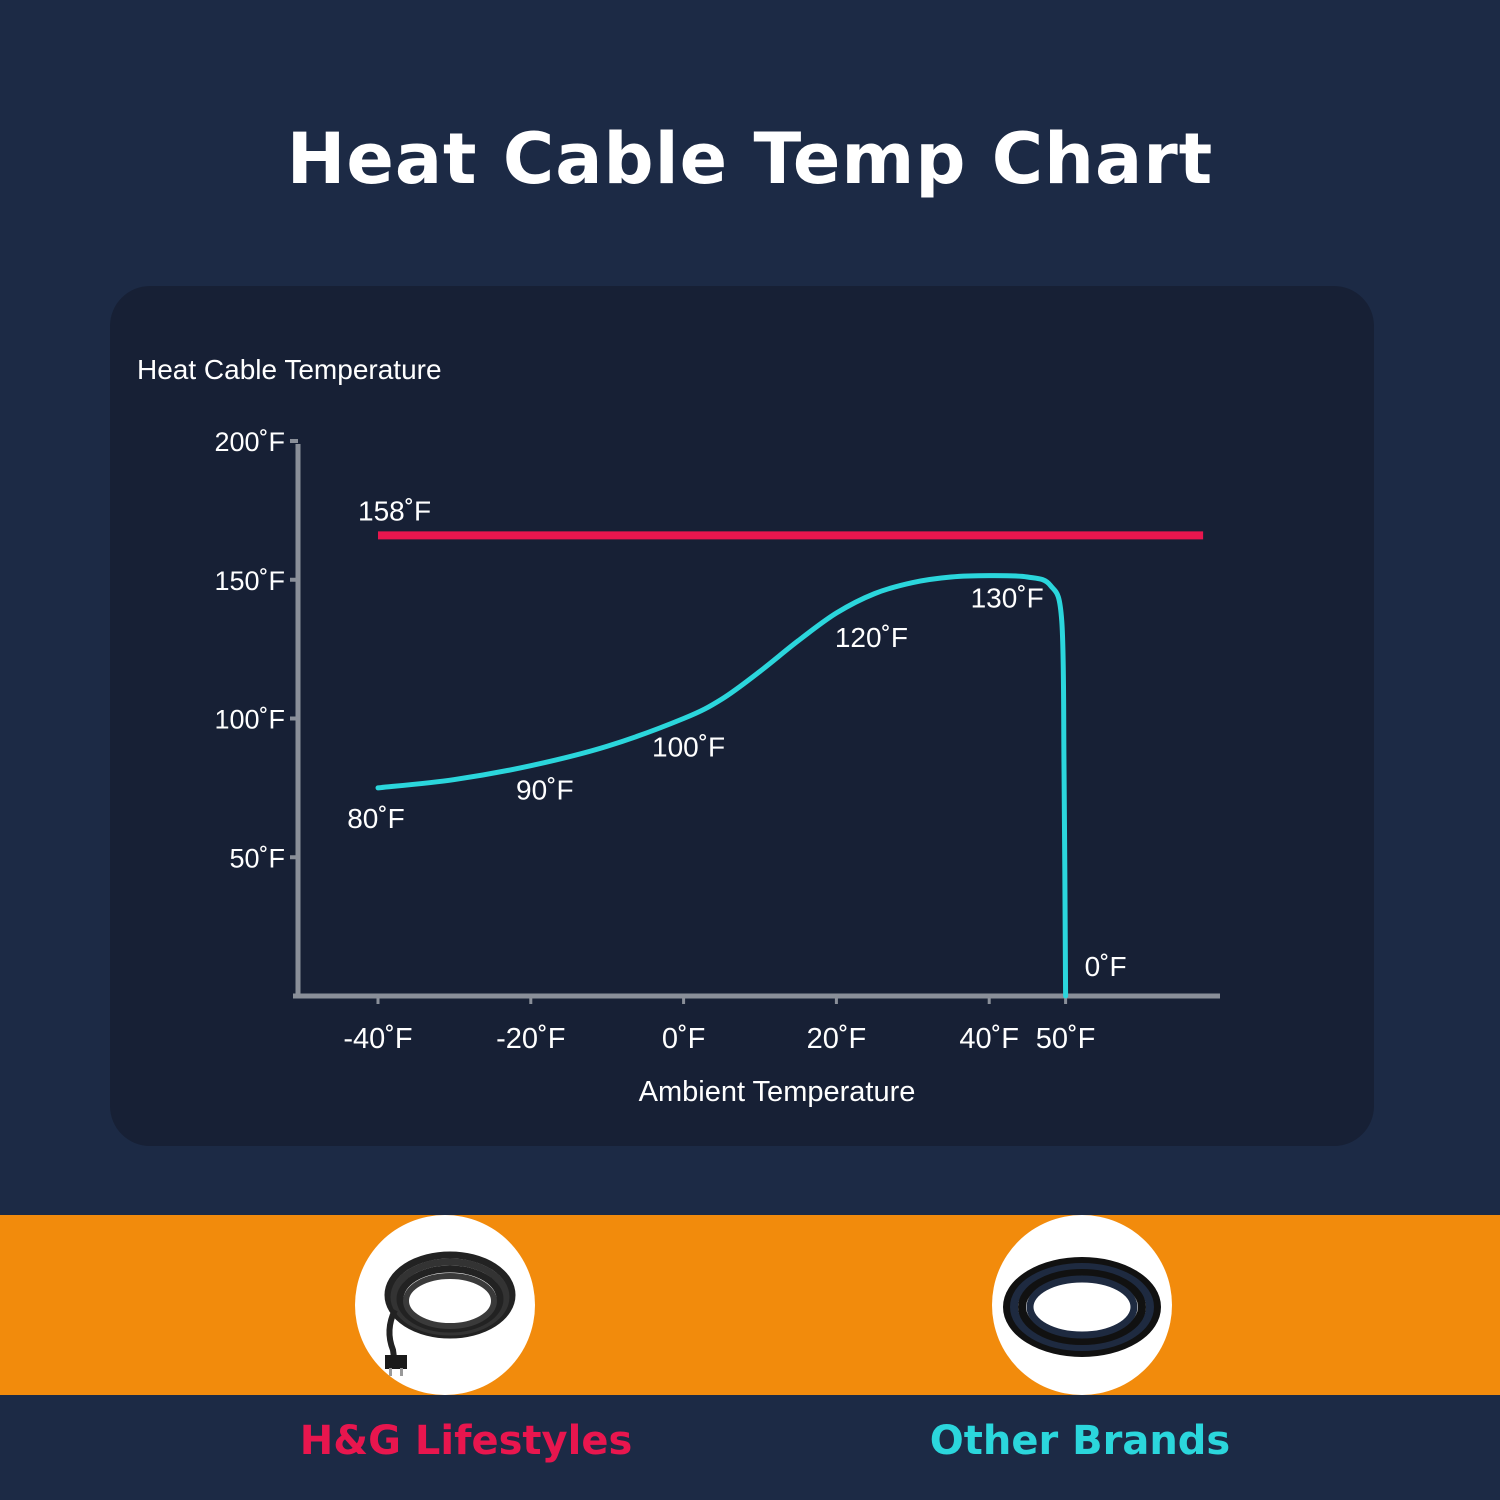 Image resolution: width=1500 pixels, height=1500 pixels. What do you see at coordinates (249, 720) in the screenshot?
I see `y-tick-label: 100˚F` at bounding box center [249, 720].